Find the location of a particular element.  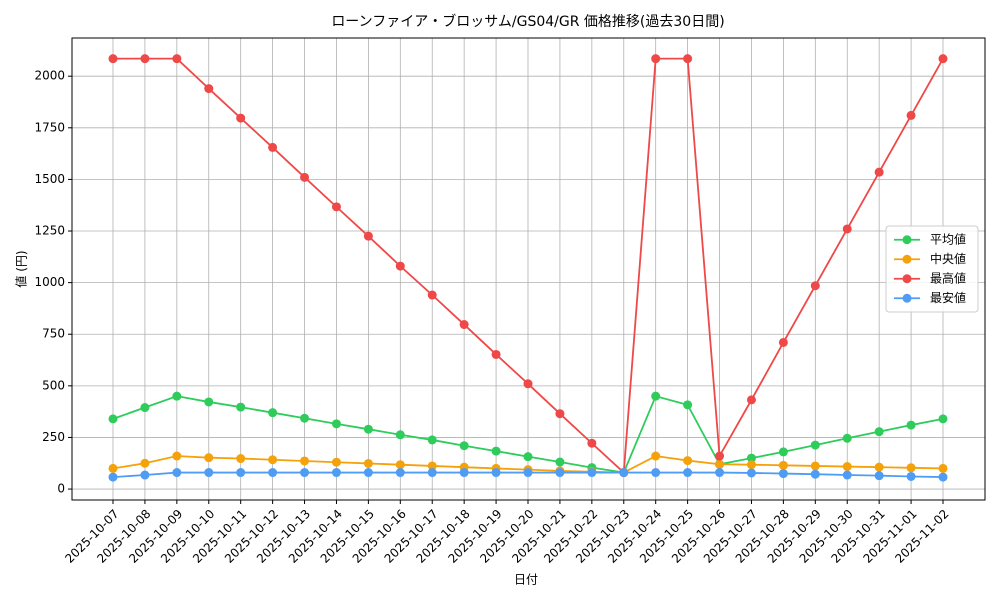

y-tick-label: 750 is located at coordinates (53, 334).